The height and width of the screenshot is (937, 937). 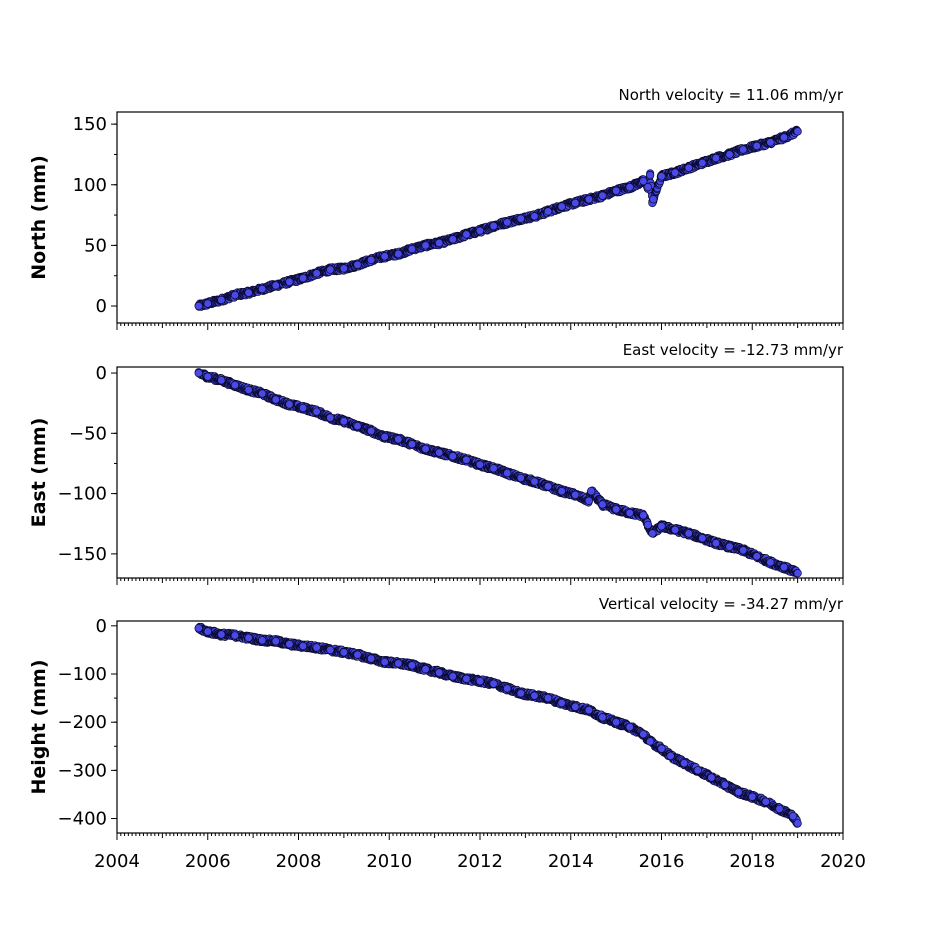 I want to click on series-points-height, so click(x=498, y=725).